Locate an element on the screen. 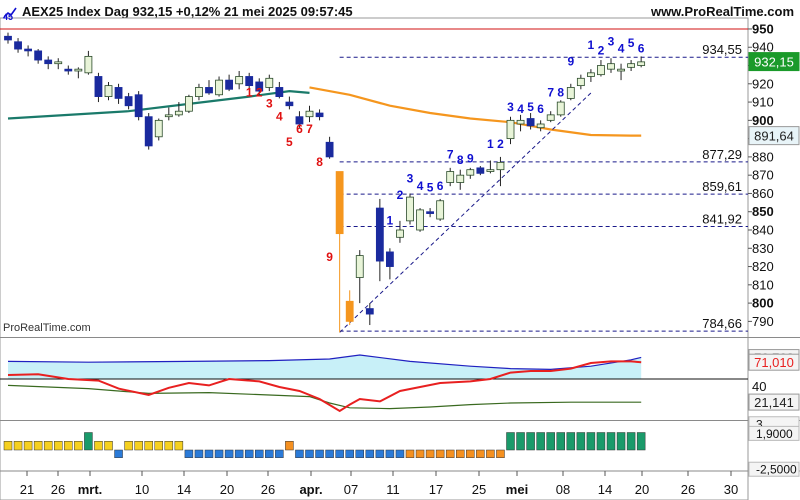 This screenshot has height=500, width=800. count-label: 9 is located at coordinates (470, 158).